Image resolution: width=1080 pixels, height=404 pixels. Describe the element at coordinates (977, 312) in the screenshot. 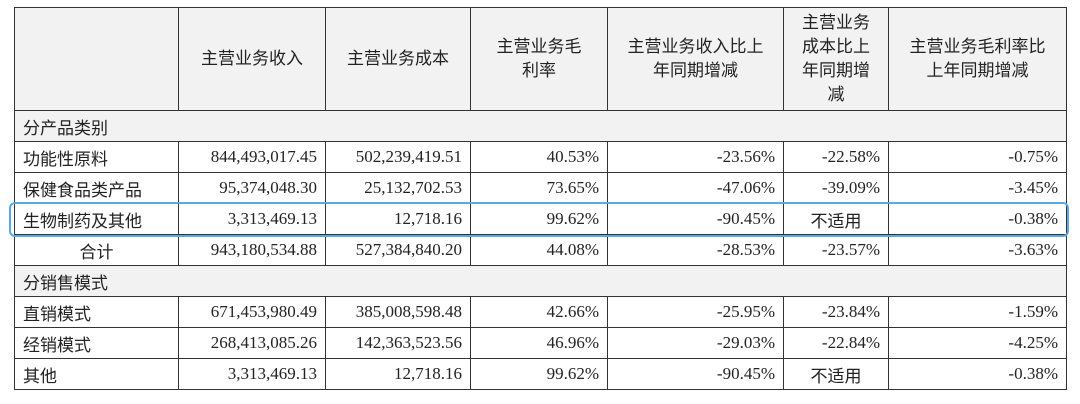

I see `value-cell: -1.59%` at that location.